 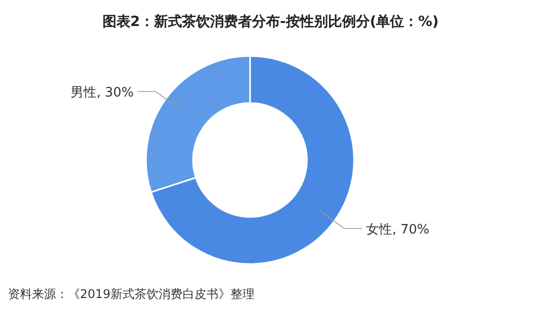 I want to click on chart-title: 图表2：新式茶饮消费者分布-按性别比例分(单位：%), so click(x=270, y=21).